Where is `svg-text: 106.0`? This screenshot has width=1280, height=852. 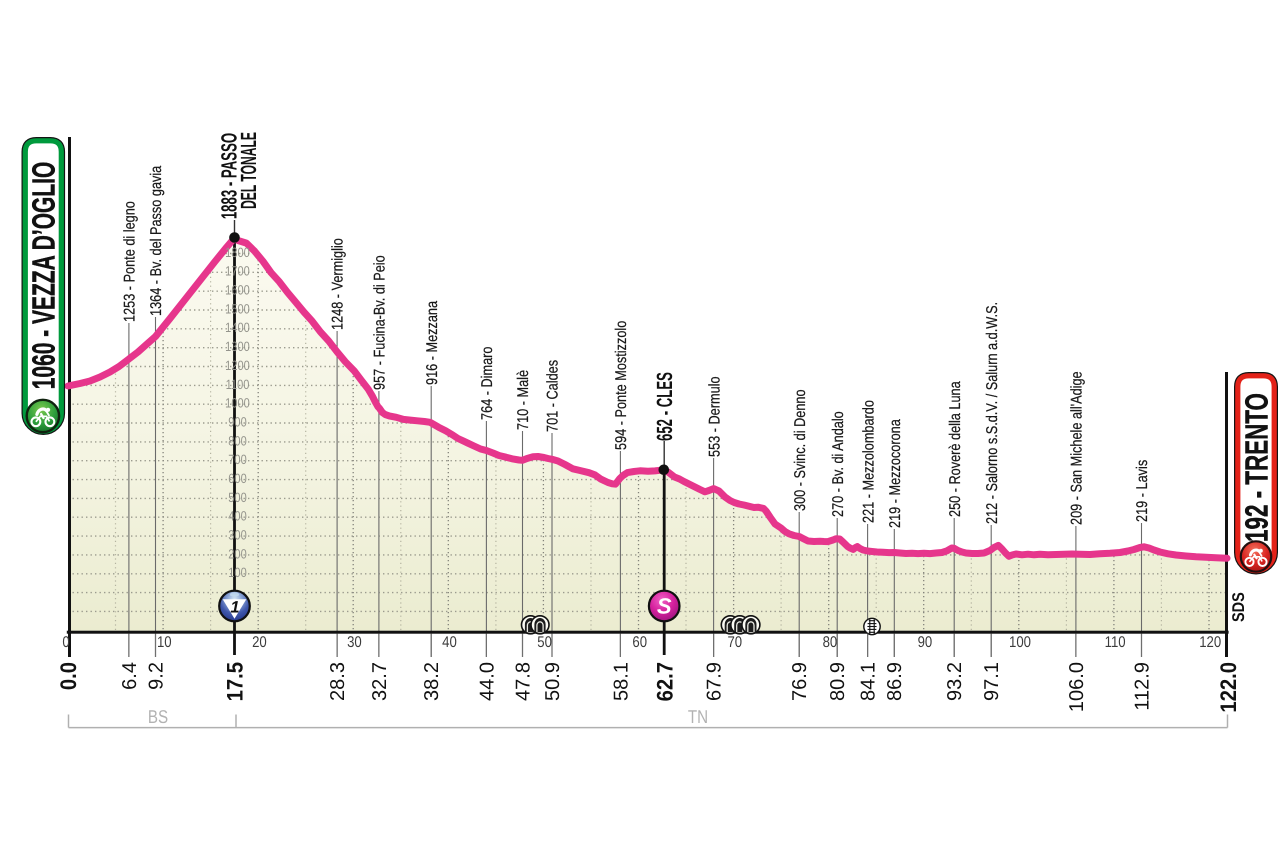 svg-text: 106.0 is located at coordinates (1077, 687).